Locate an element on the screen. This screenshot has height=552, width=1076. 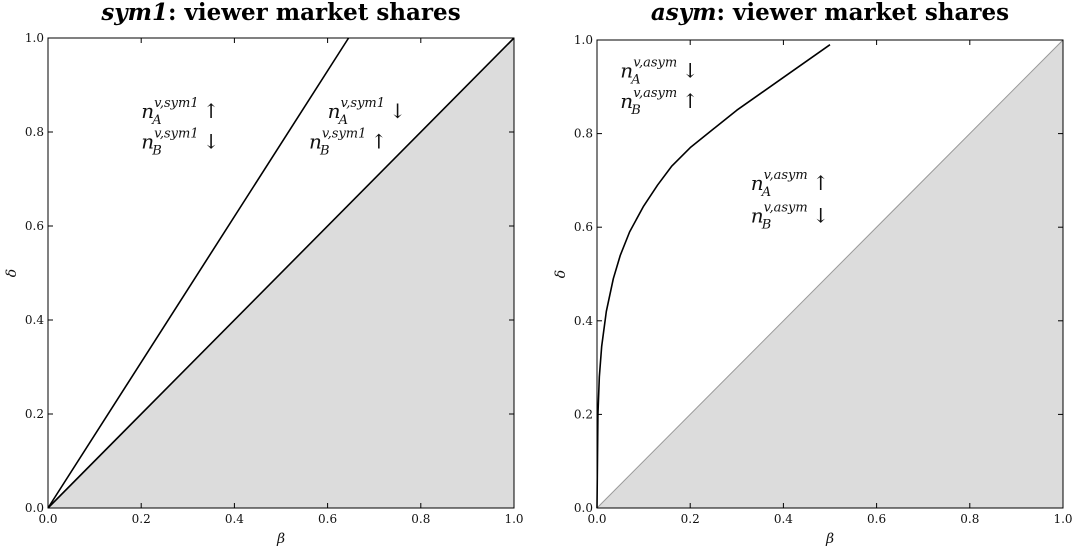
annotation-label: nv,sym1 B ↑ is located at coordinates (348, 142).